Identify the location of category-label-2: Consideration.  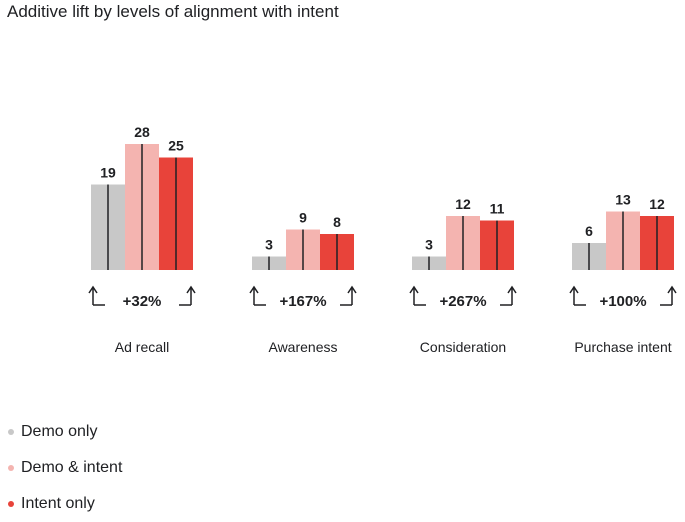
(463, 347).